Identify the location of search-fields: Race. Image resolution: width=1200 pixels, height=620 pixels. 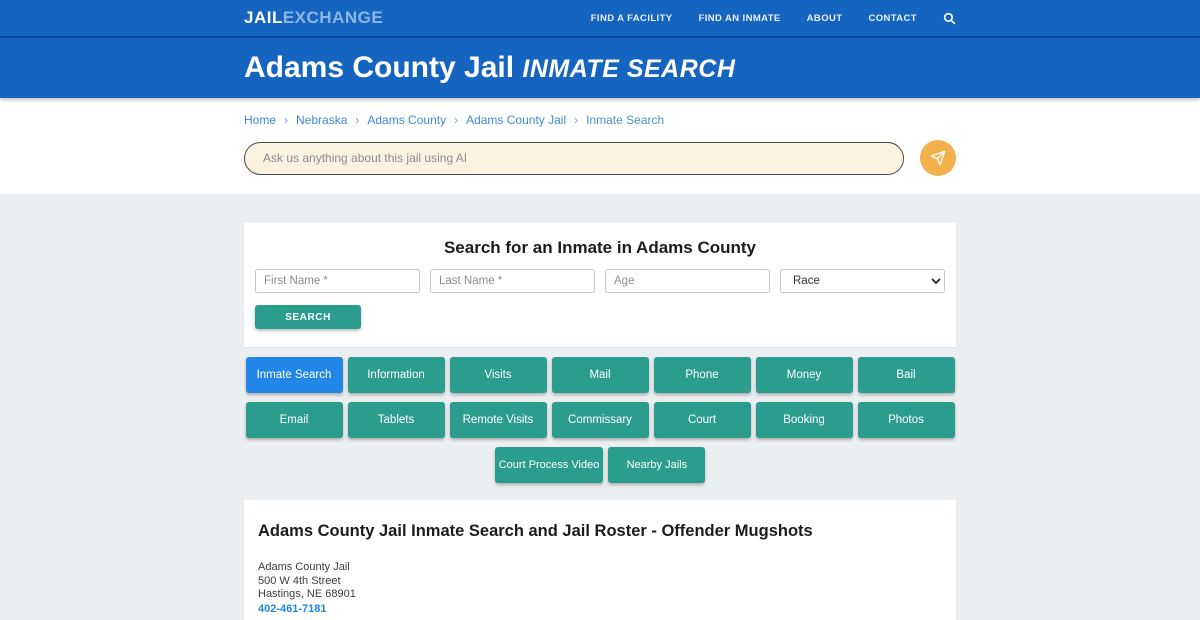
(600, 281).